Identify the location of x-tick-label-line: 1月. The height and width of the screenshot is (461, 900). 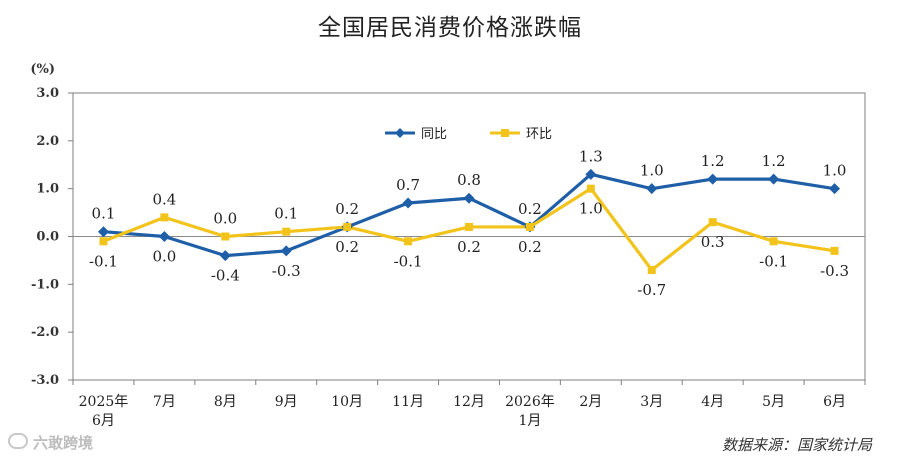
(529, 421).